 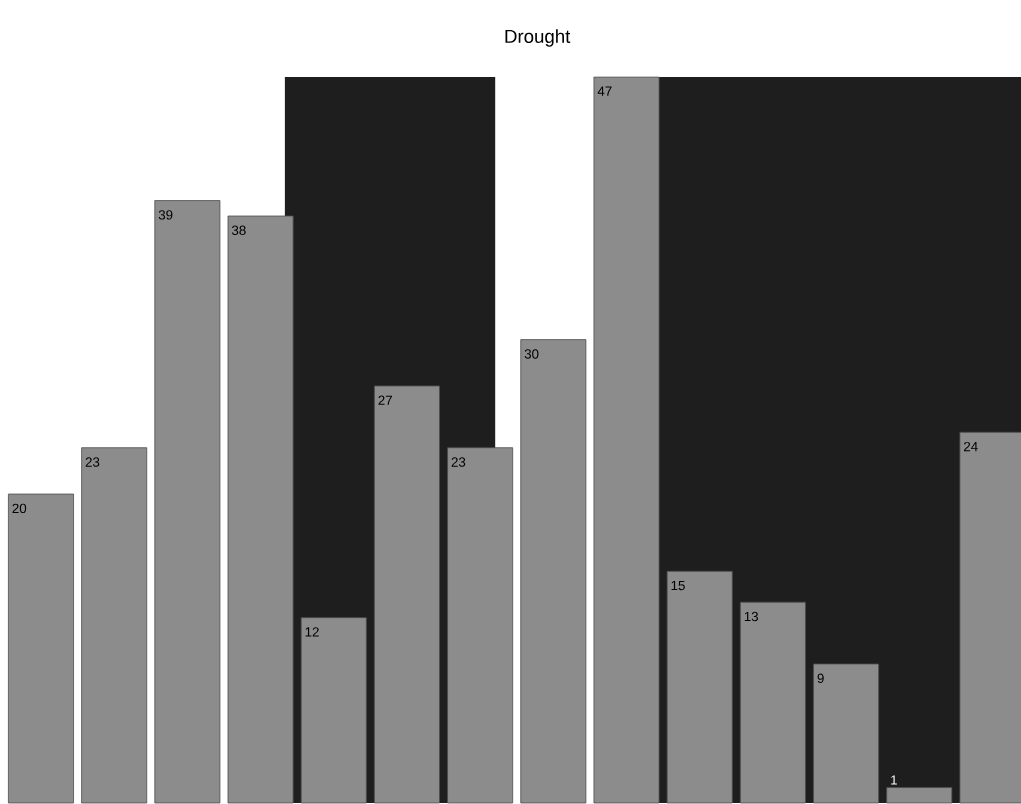 I want to click on data-label: 27, so click(x=385, y=400).